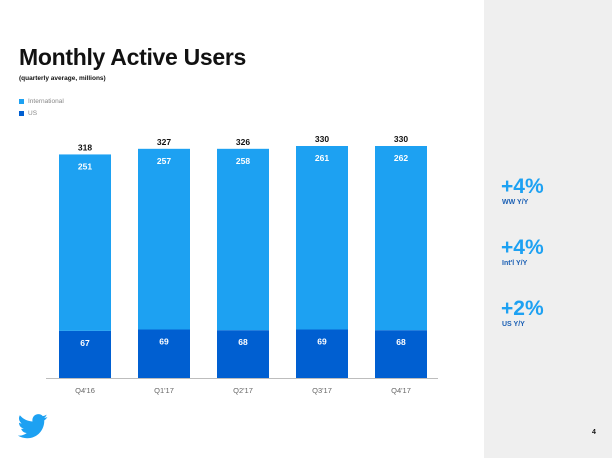 The width and height of the screenshot is (612, 458). I want to click on x-tick-label-3: Q3'17, so click(322, 390).